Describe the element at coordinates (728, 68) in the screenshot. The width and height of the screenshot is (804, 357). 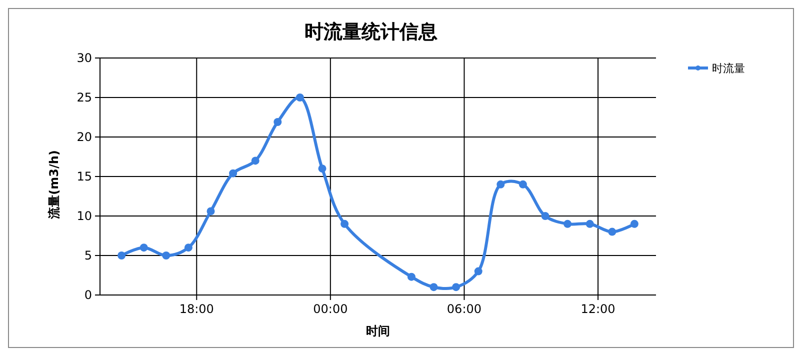
I see `legend-label: 时流量` at that location.